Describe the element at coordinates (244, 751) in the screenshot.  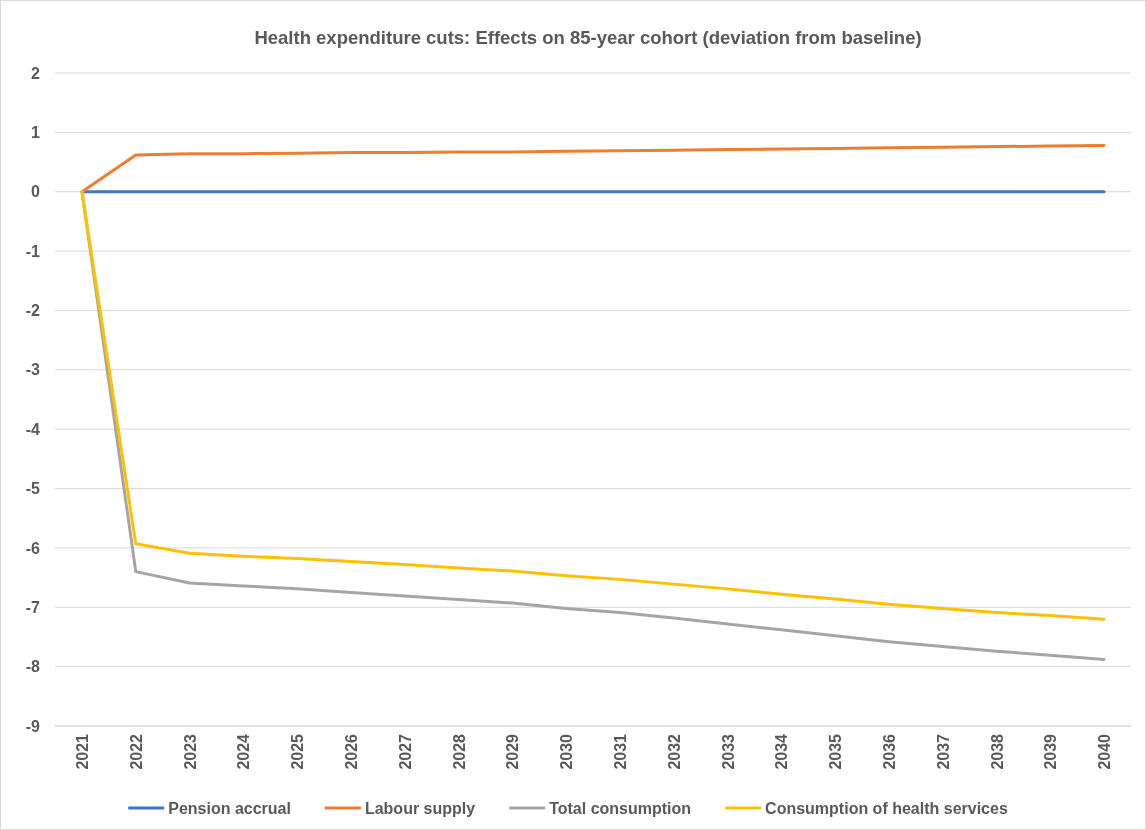
I see `x-tick-label: 2024` at that location.